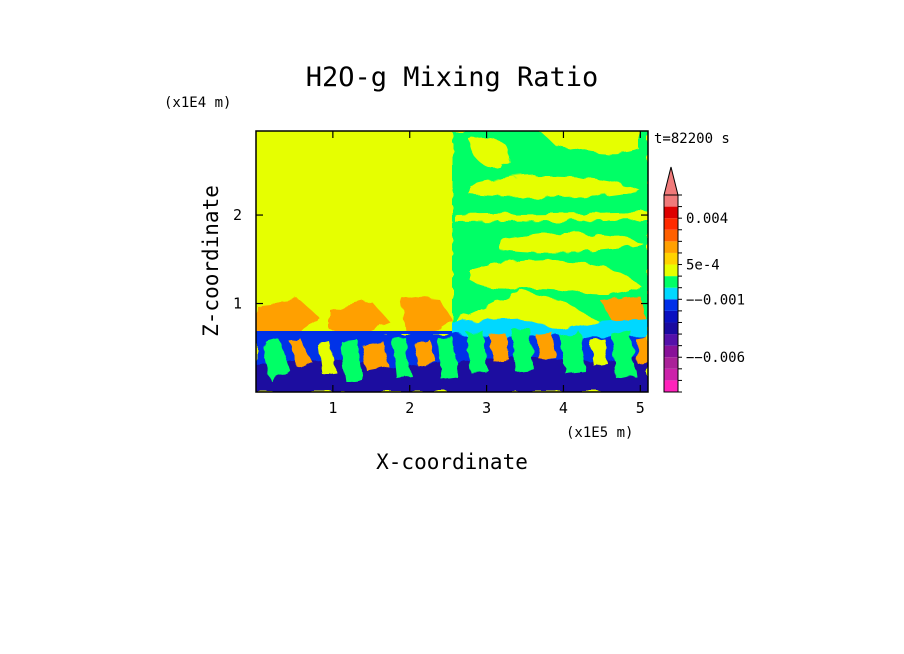 This screenshot has width=904, height=654. What do you see at coordinates (715, 300) in the screenshot?
I see `colorbar-label: −−0.001` at bounding box center [715, 300].